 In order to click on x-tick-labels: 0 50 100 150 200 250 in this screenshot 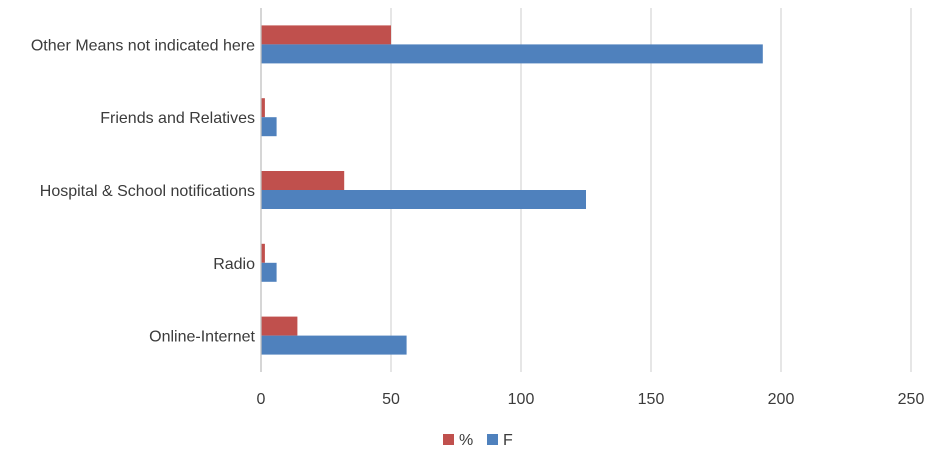, I will do `click(591, 399)`.